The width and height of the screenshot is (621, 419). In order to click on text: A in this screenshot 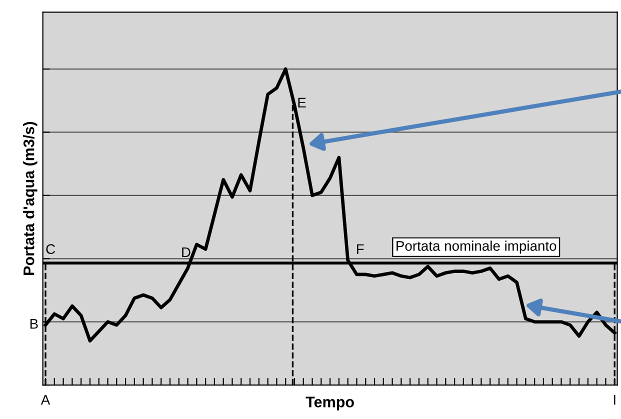, I will do `click(45, 400)`.